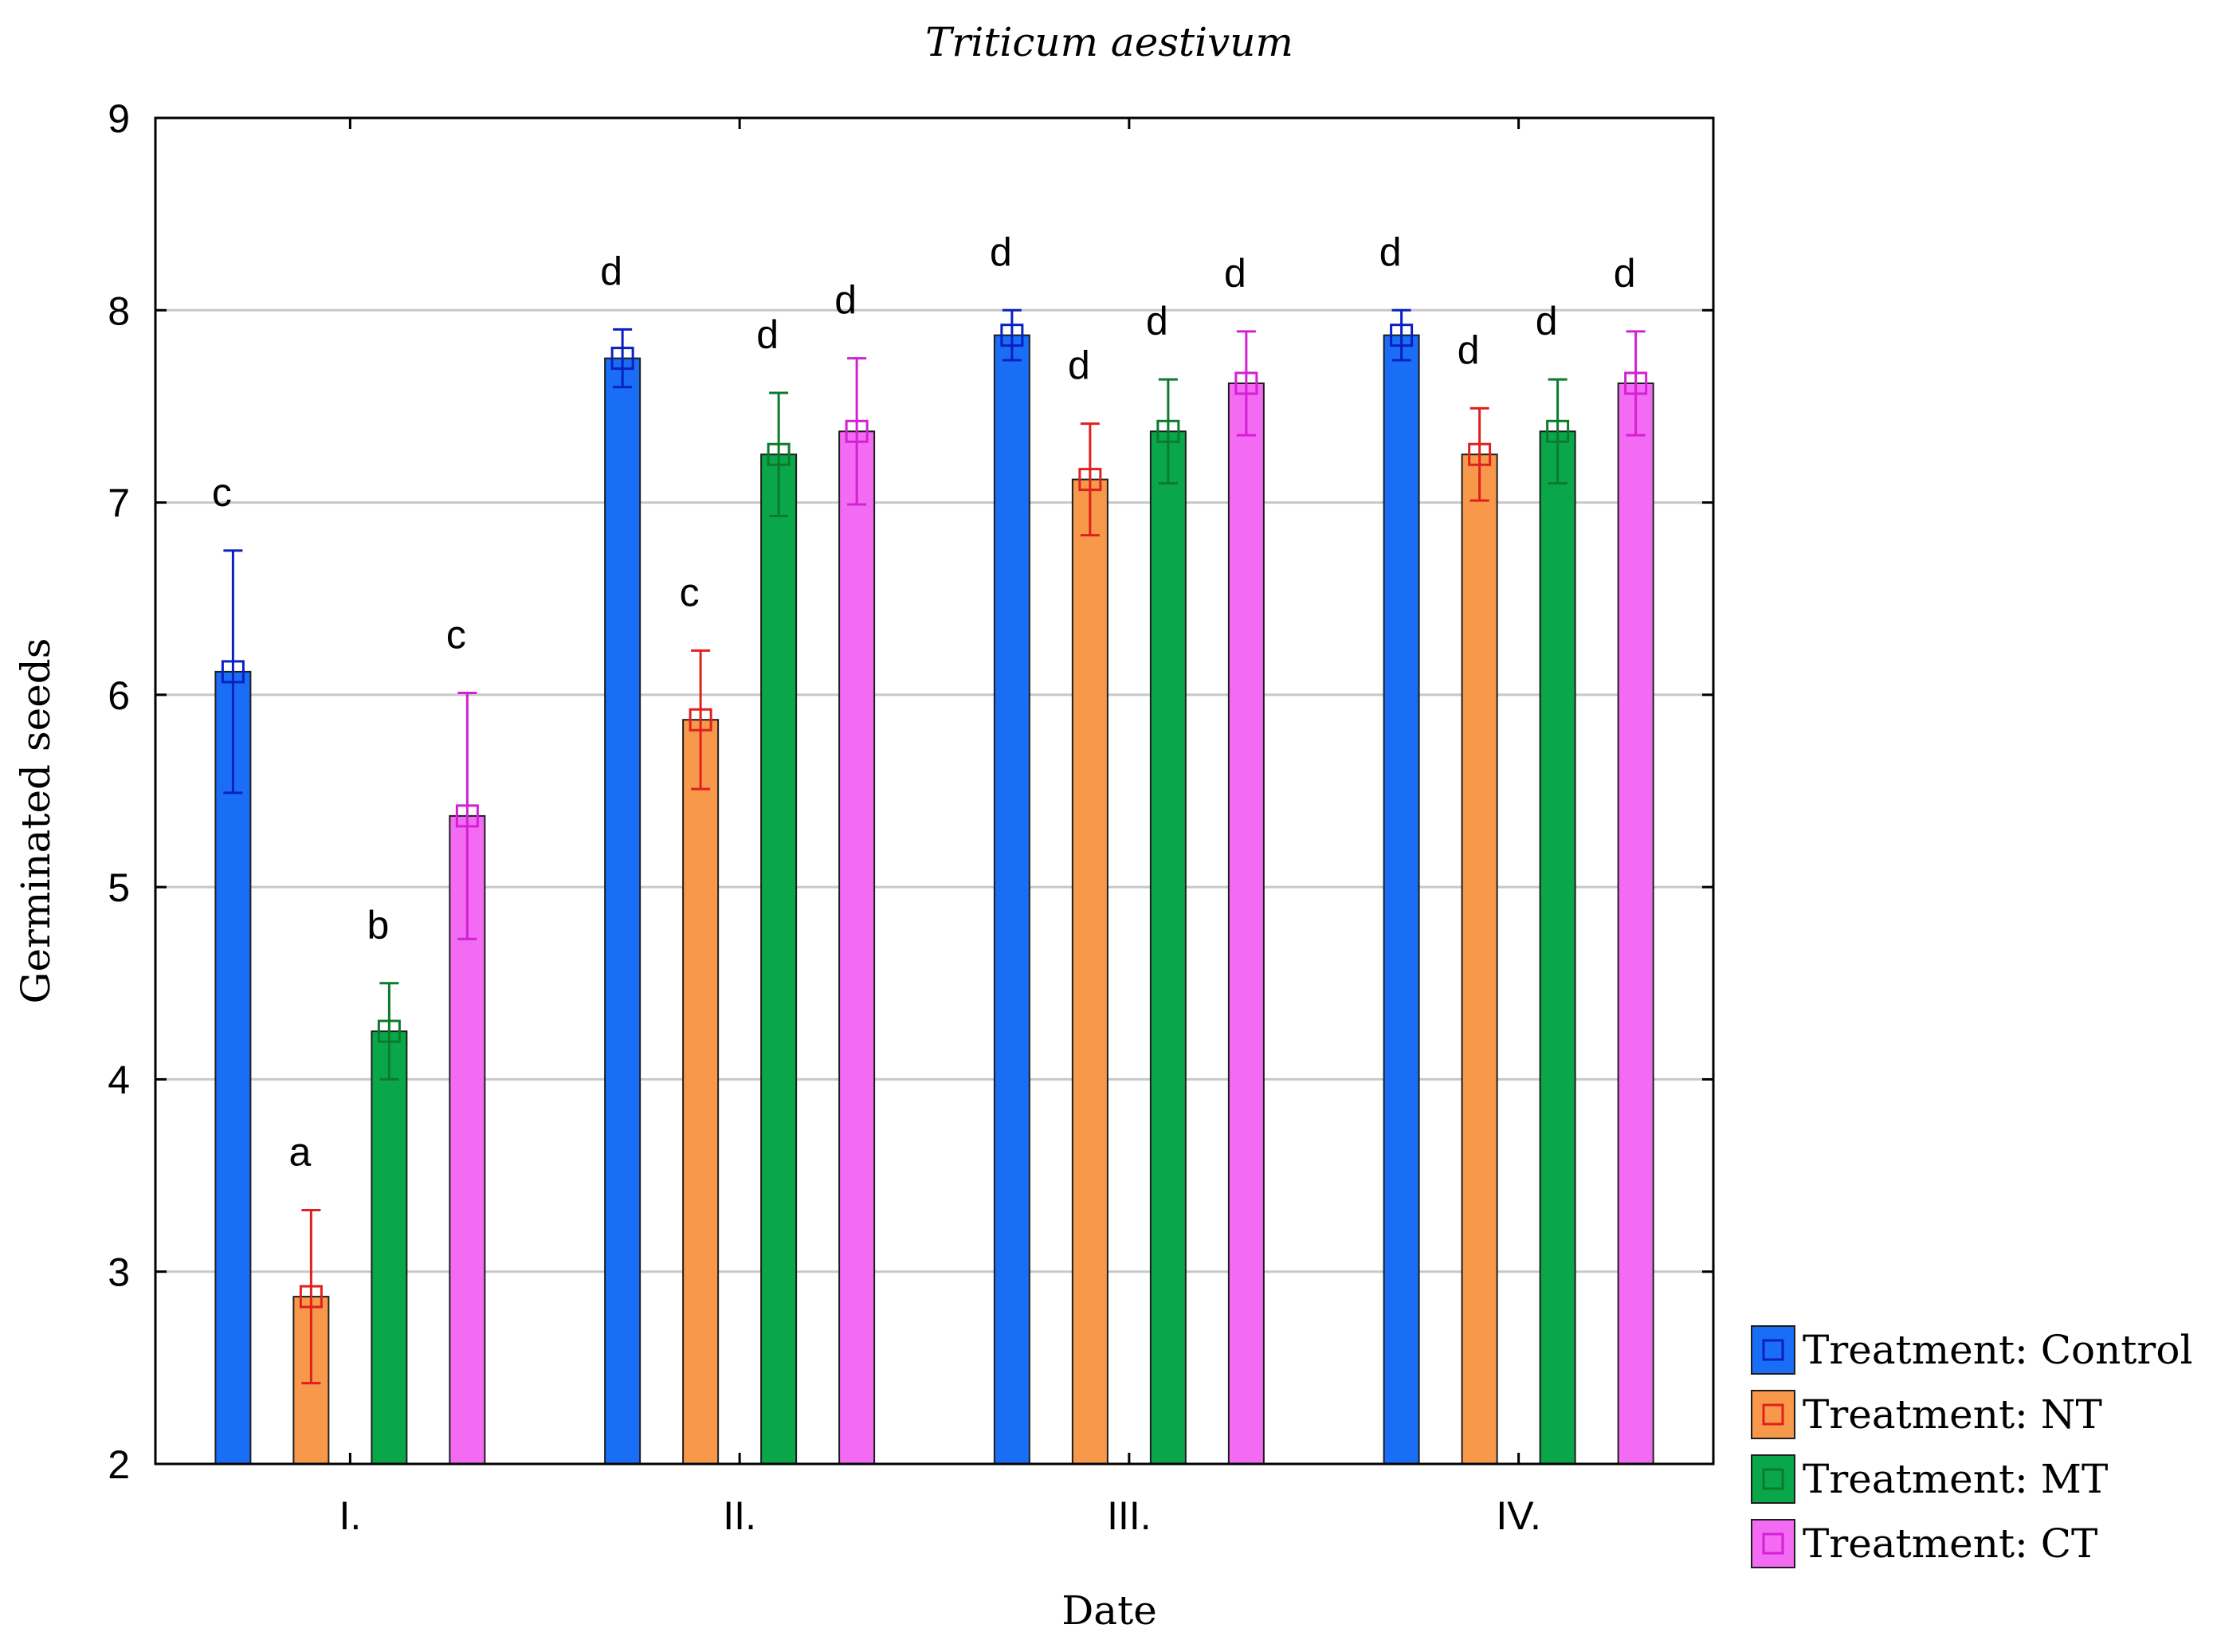 The height and width of the screenshot is (1652, 2213). Describe the element at coordinates (1952, 1414) in the screenshot. I see `legend-label: Treatment: NT` at that location.